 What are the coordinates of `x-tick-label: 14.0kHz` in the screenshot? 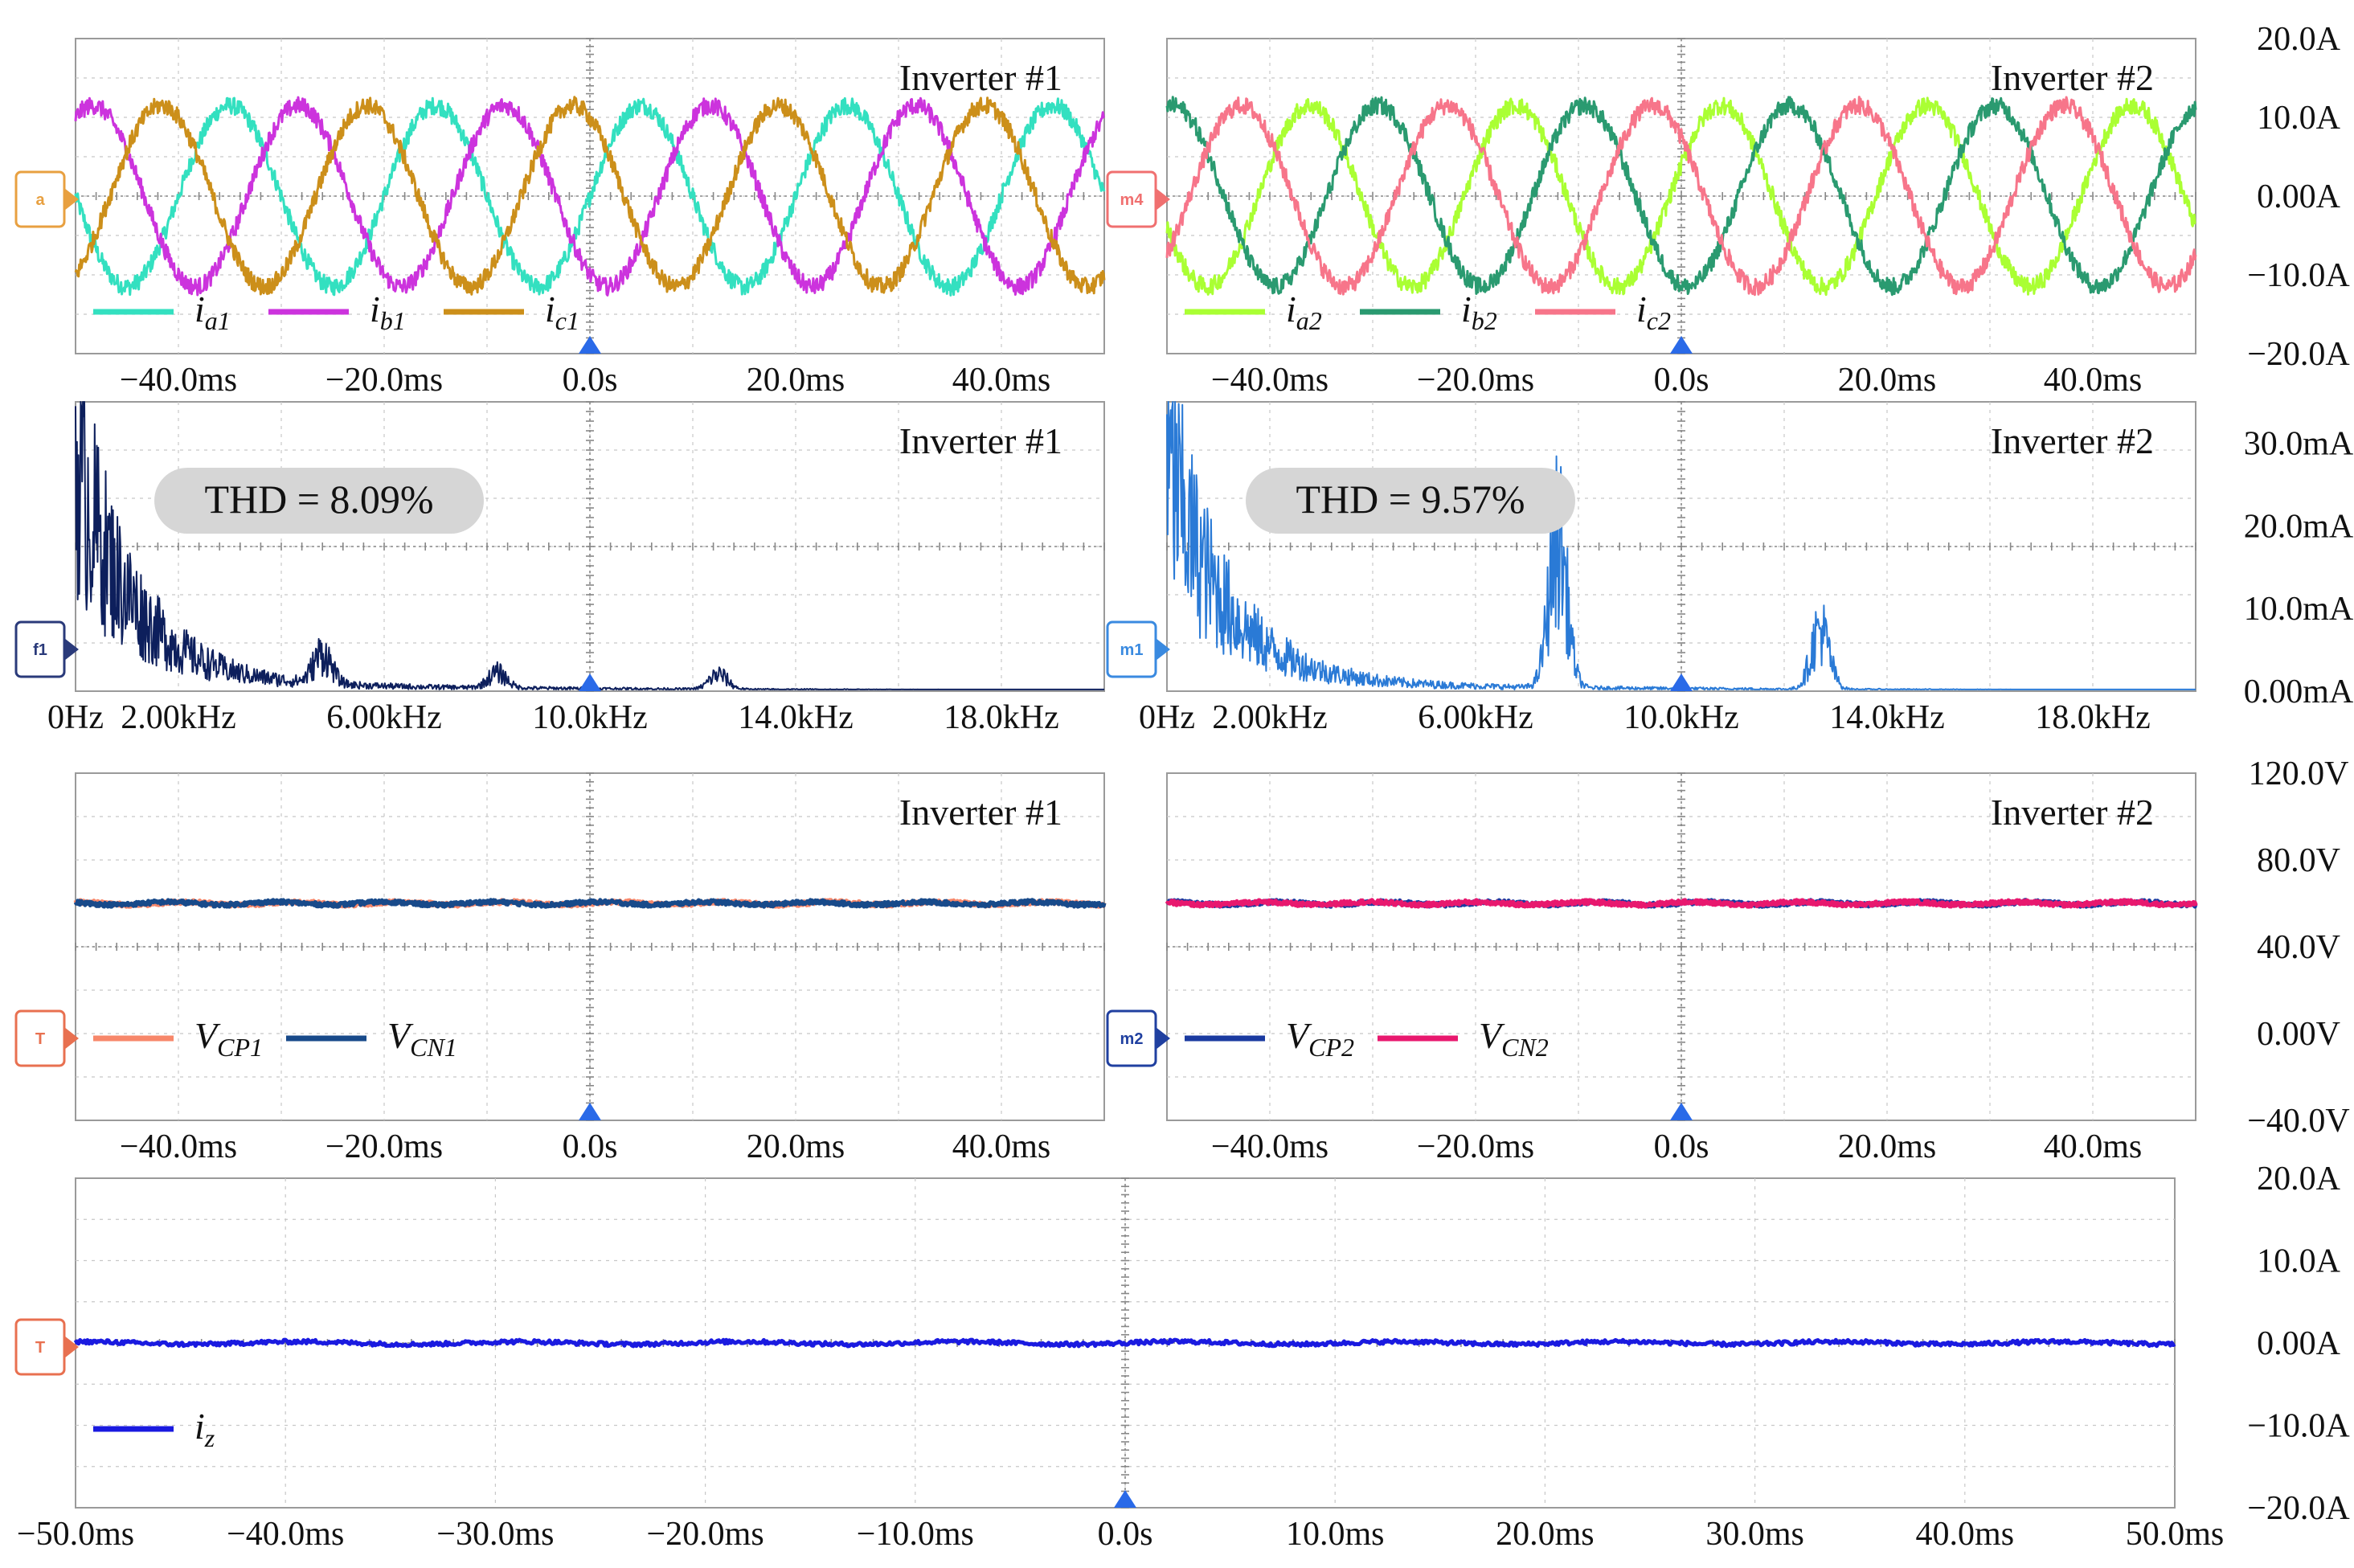 It's located at (1886, 717).